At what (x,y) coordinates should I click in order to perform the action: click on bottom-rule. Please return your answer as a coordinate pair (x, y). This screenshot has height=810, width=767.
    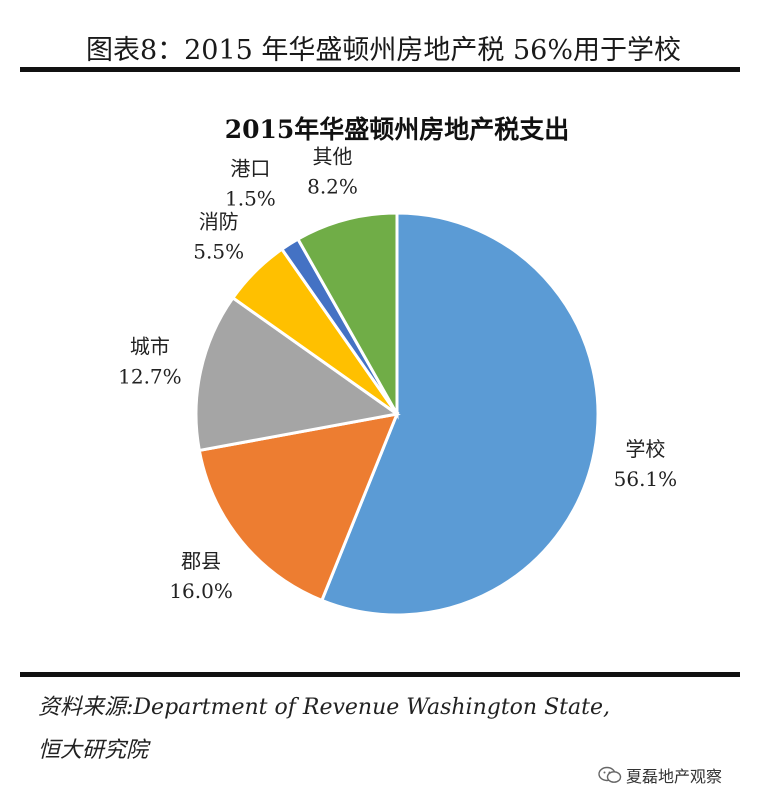
    Looking at the image, I should click on (380, 674).